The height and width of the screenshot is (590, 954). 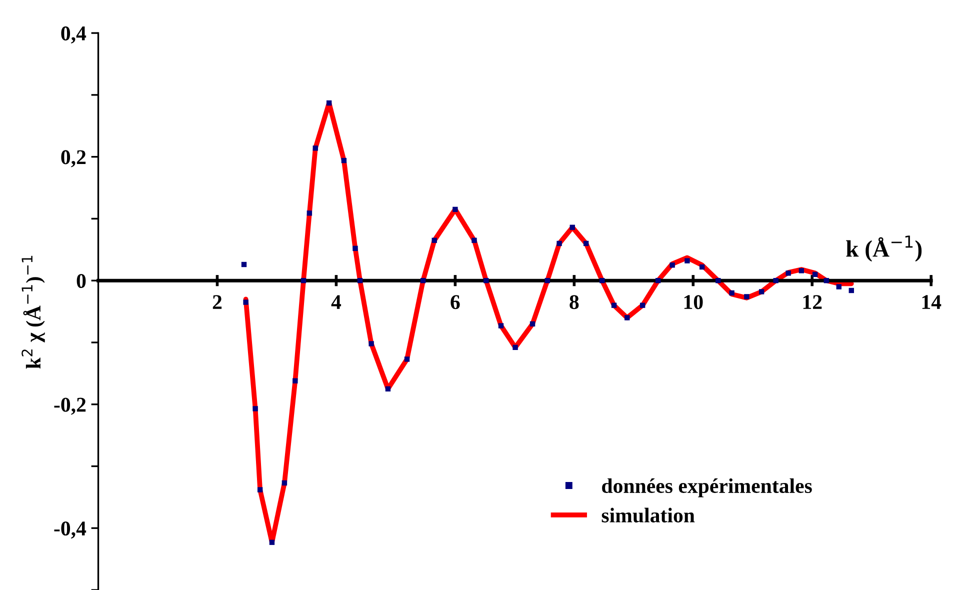 I want to click on y-tick-label: -0,4, so click(x=70, y=530).